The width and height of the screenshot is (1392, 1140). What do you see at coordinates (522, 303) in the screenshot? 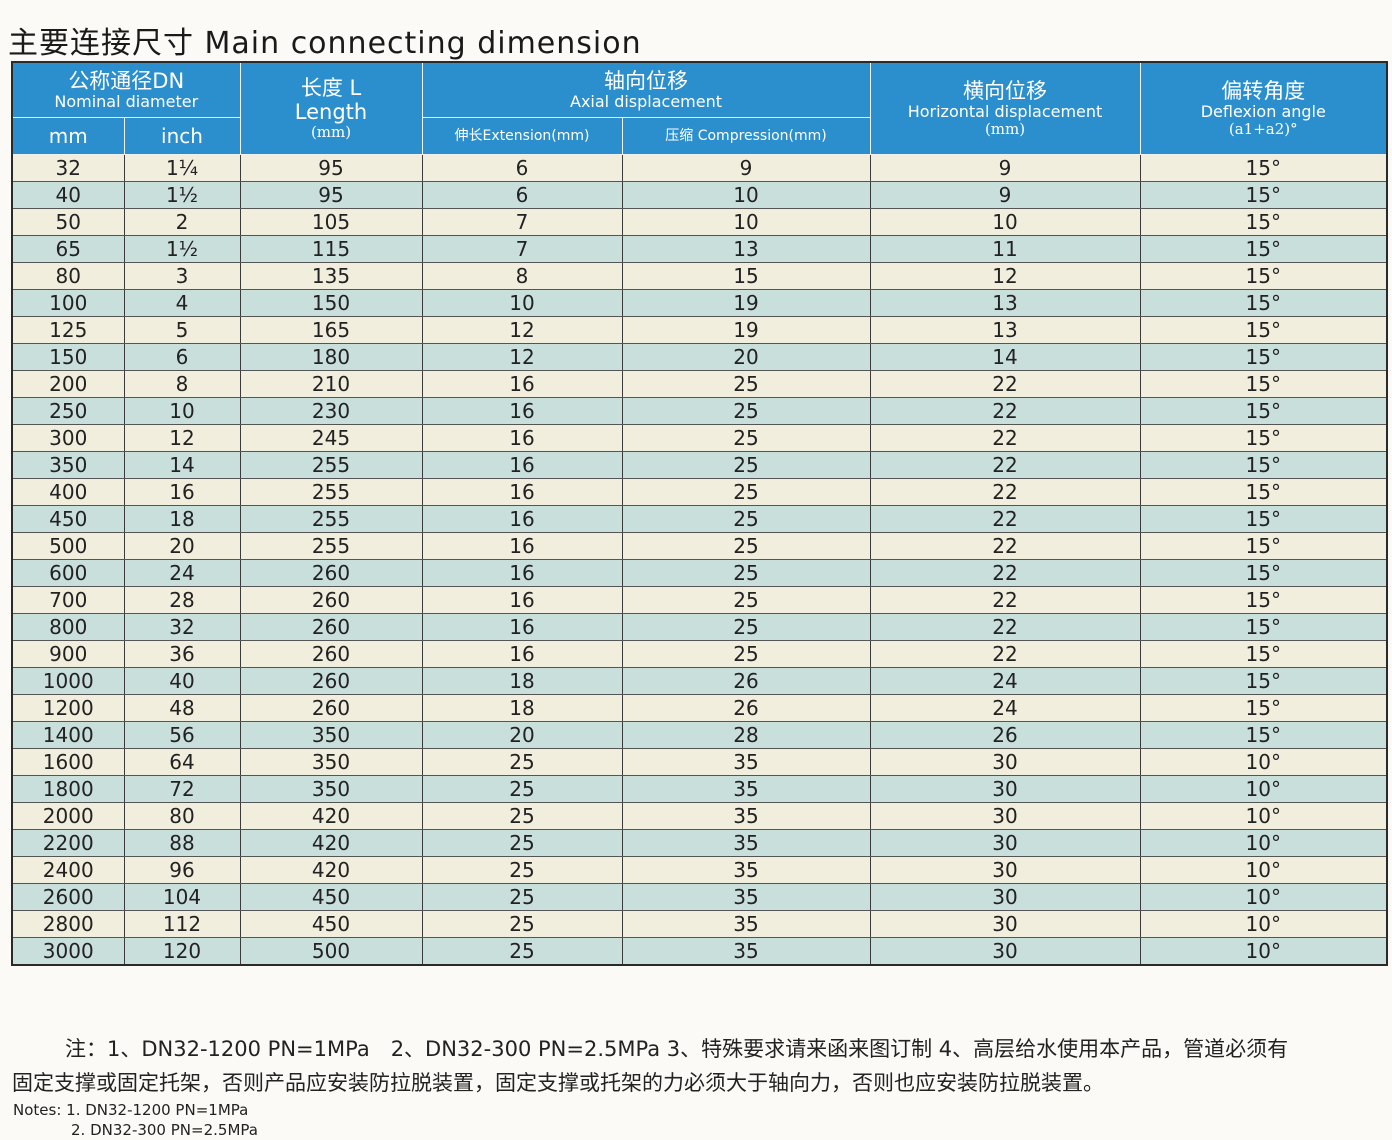
I see `extension-cell: 10` at bounding box center [522, 303].